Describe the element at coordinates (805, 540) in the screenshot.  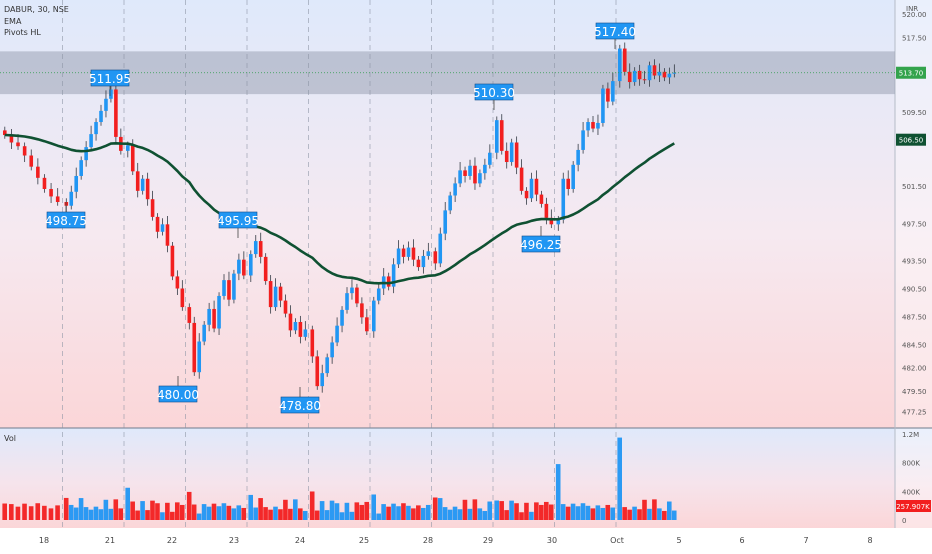
I see `time-tick-label: 7` at that location.